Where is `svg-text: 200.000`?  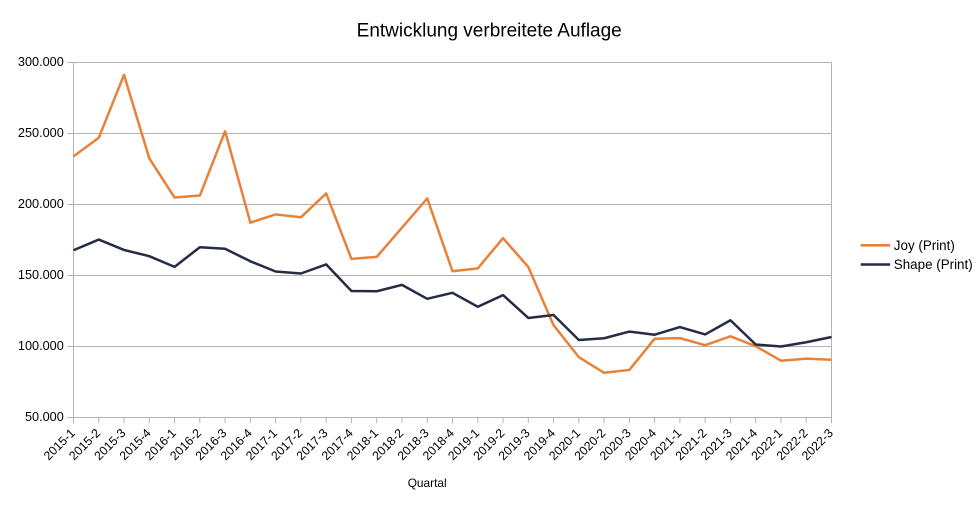
svg-text: 200.000 is located at coordinates (41, 204).